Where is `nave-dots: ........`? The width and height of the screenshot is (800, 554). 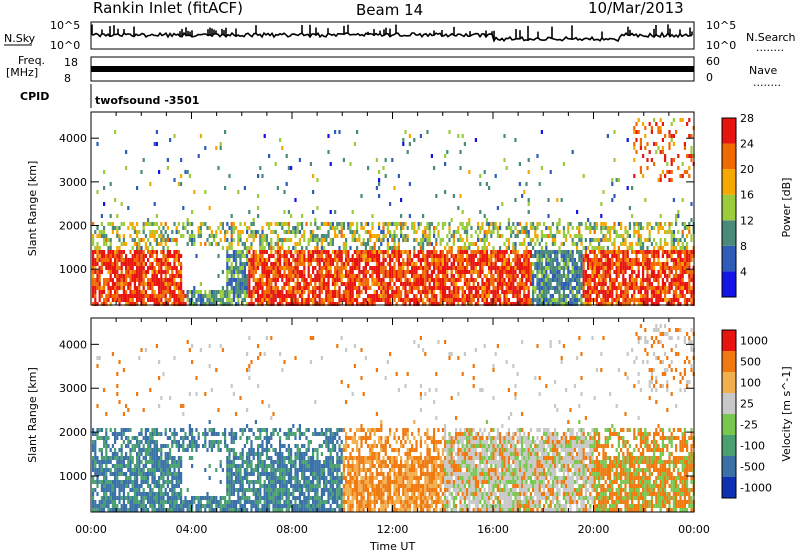 nave-dots: ........ is located at coordinates (767, 82).